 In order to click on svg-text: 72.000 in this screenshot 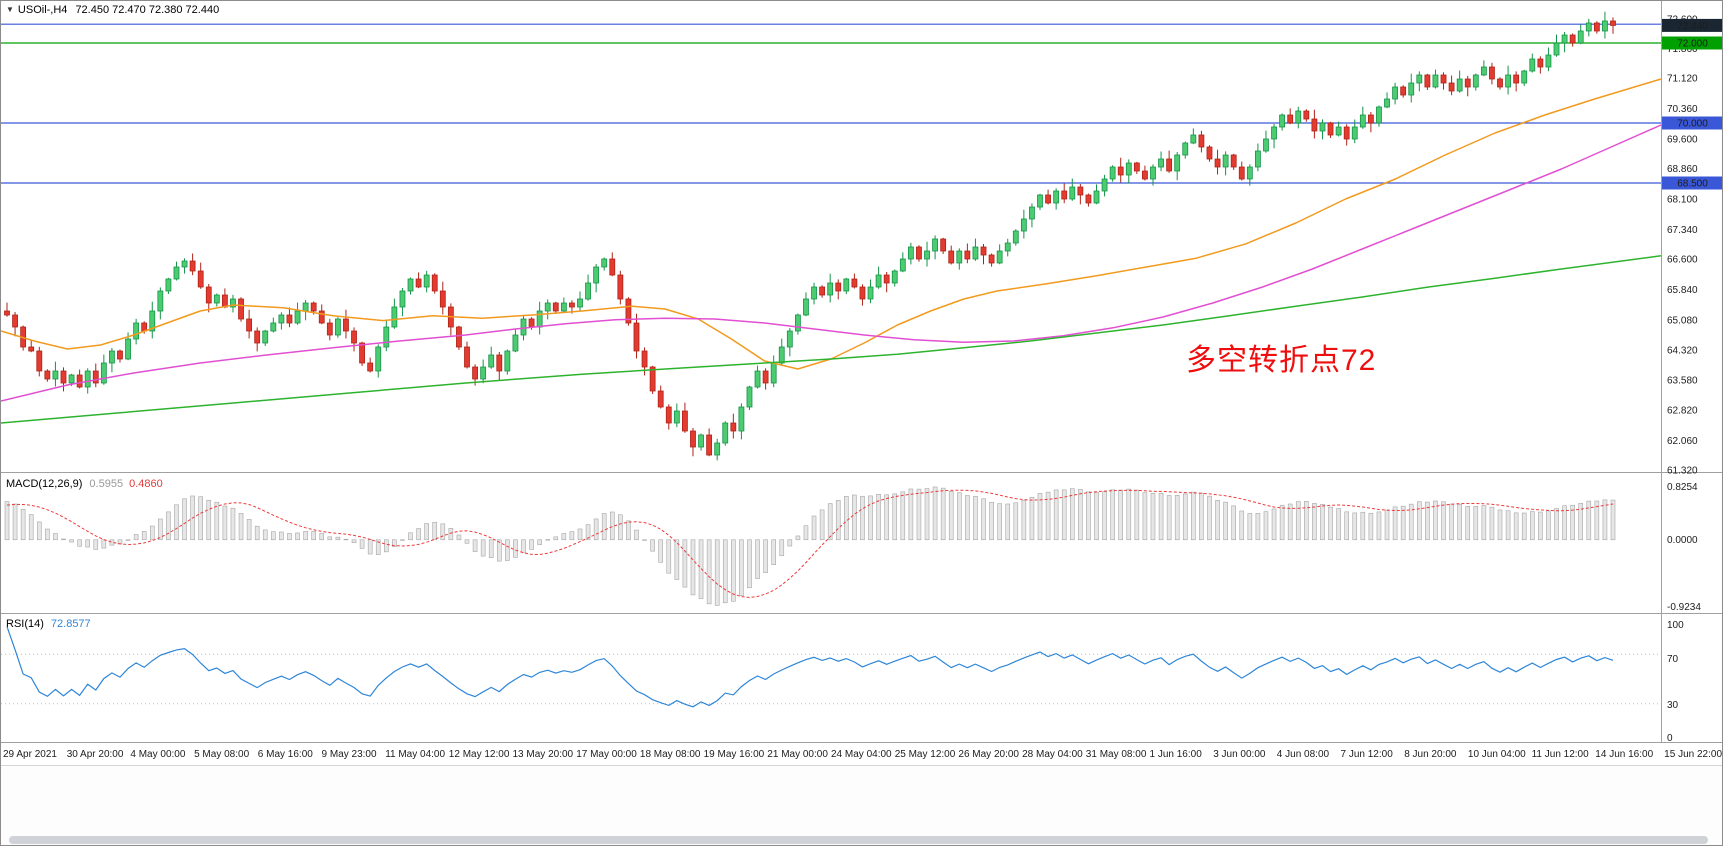, I will do `click(1692, 44)`.